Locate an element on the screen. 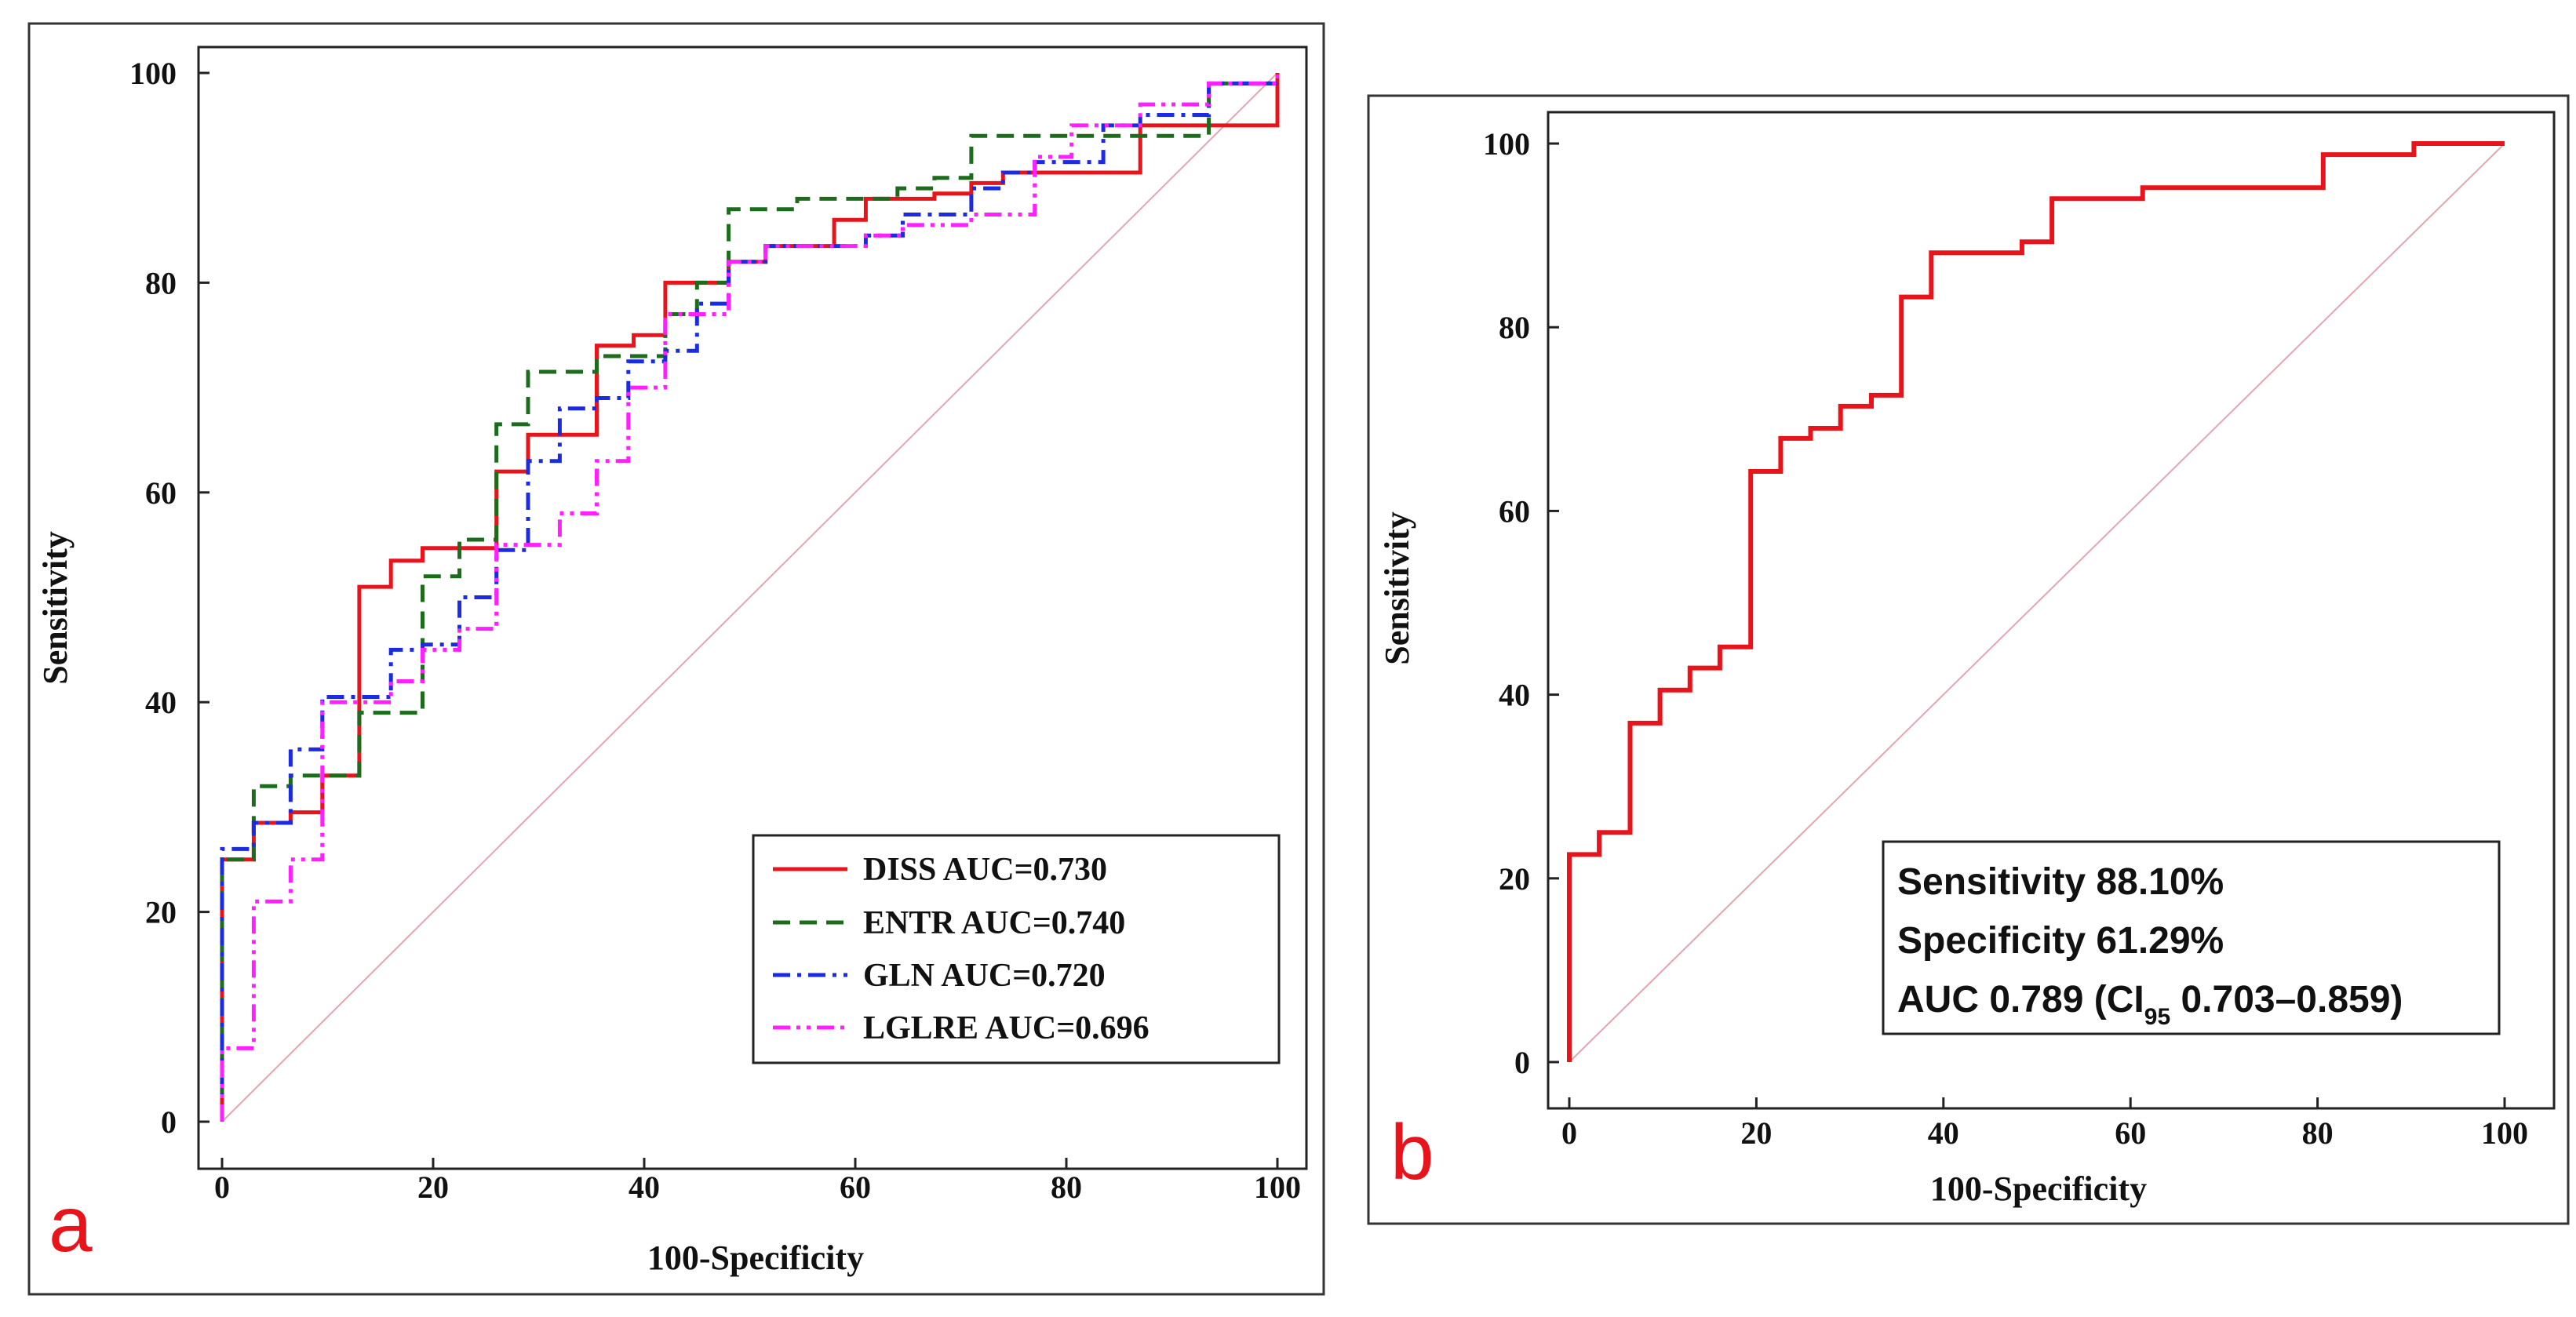  panel-b-y-axis-label: Sensitivity is located at coordinates (1397, 588).